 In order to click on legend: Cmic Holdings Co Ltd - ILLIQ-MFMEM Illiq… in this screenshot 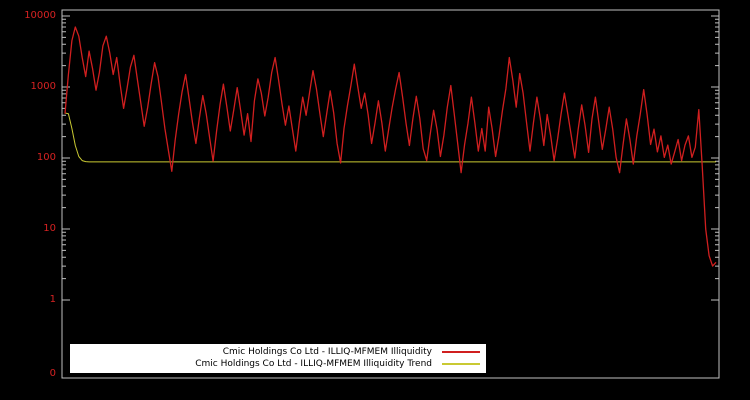, I will do `click(278, 358)`.